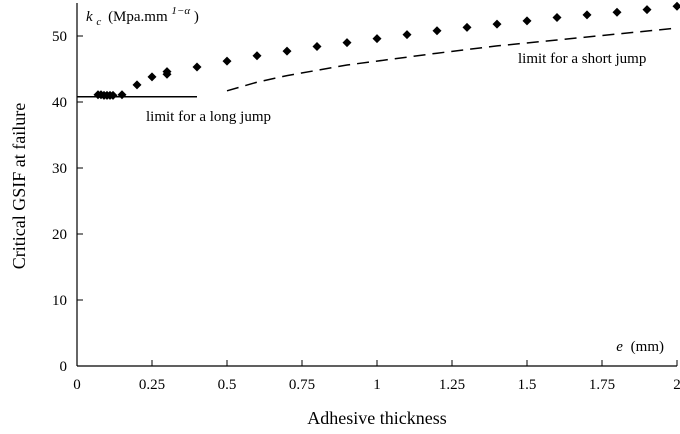  Describe the element at coordinates (59, 103) in the screenshot. I see `y-tick-label: 40` at that location.